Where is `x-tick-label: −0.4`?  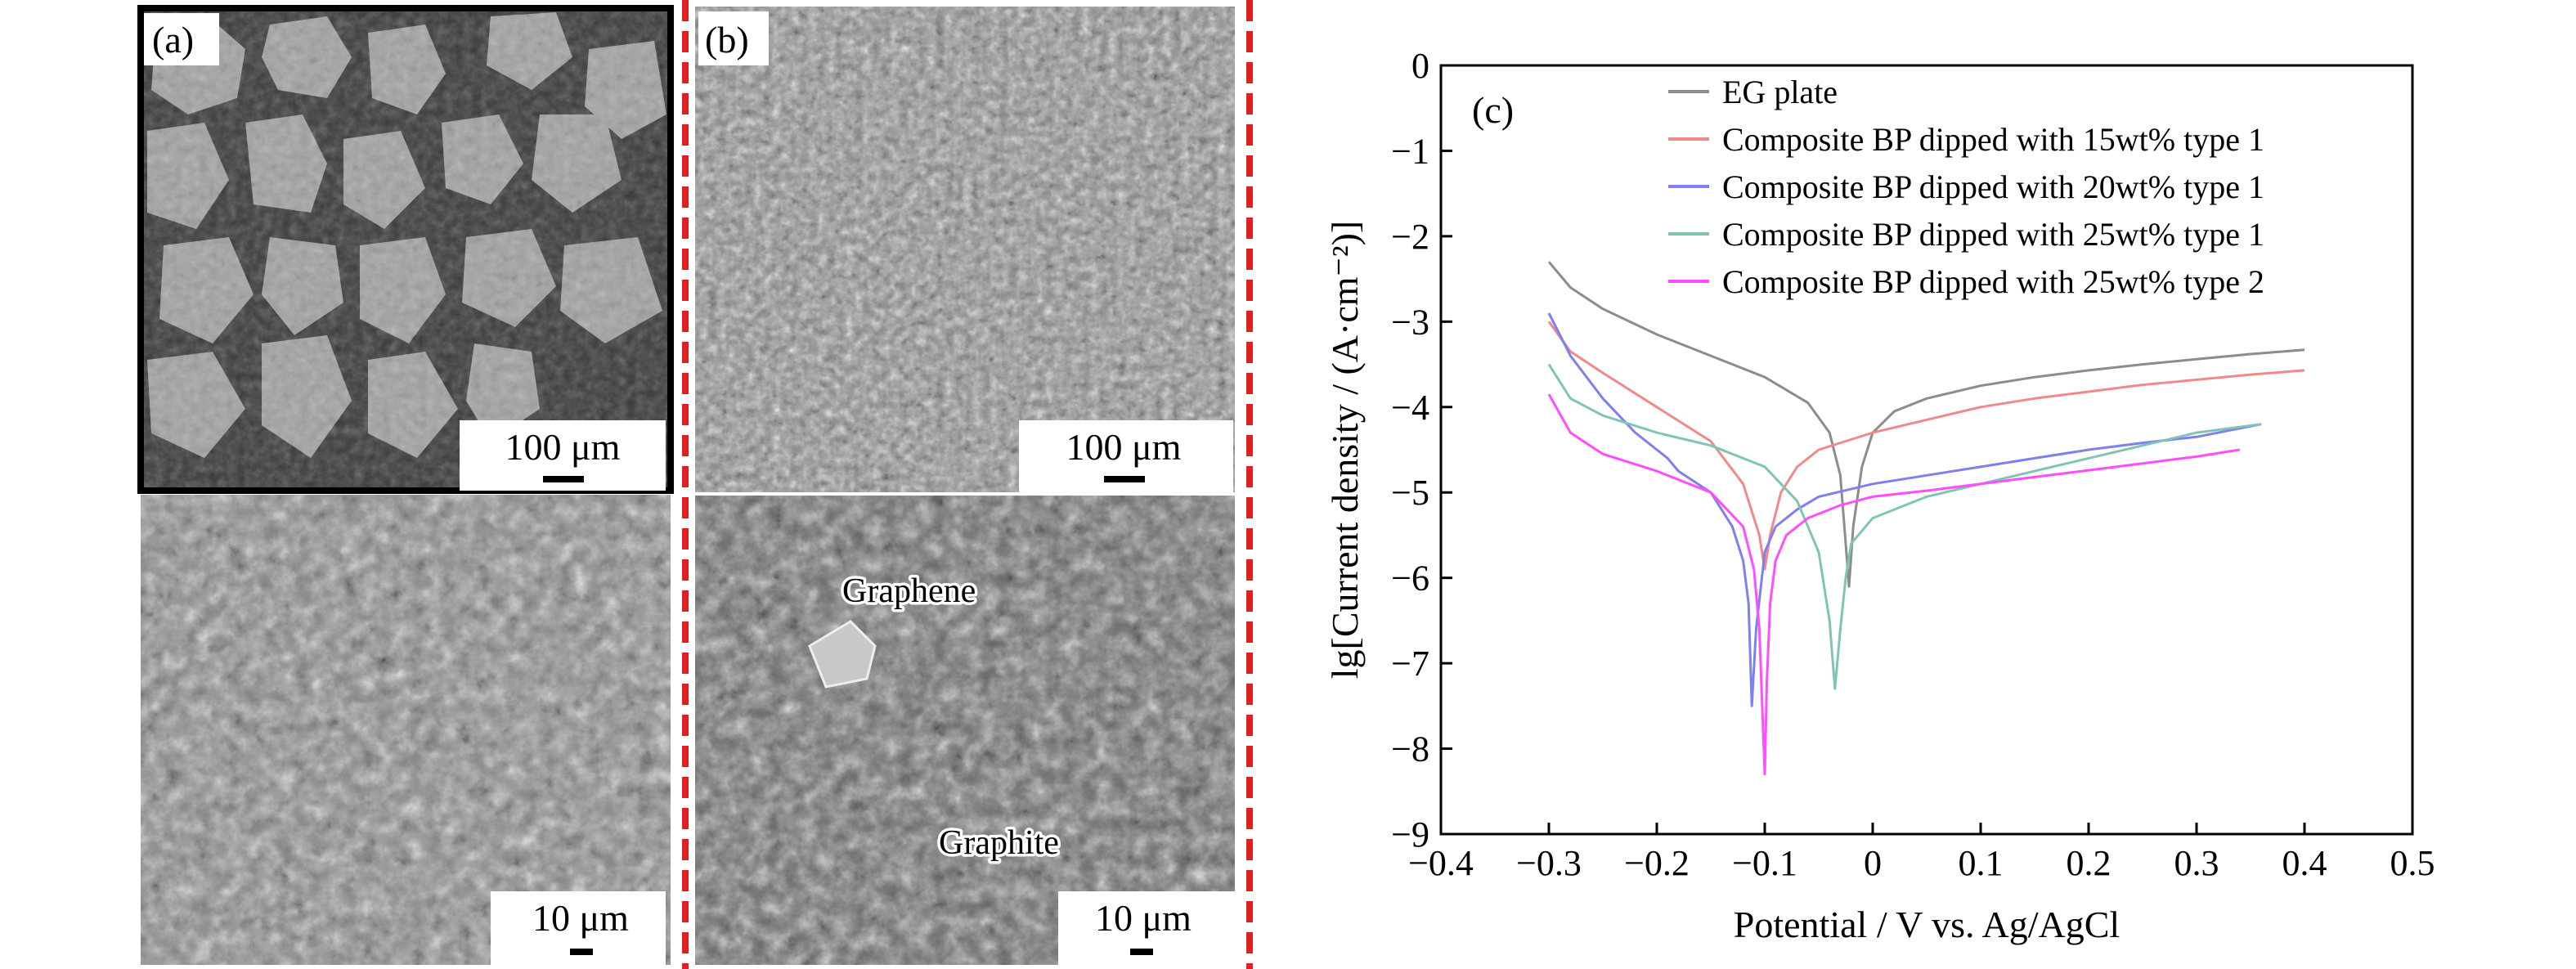 x-tick-label: −0.4 is located at coordinates (1441, 863).